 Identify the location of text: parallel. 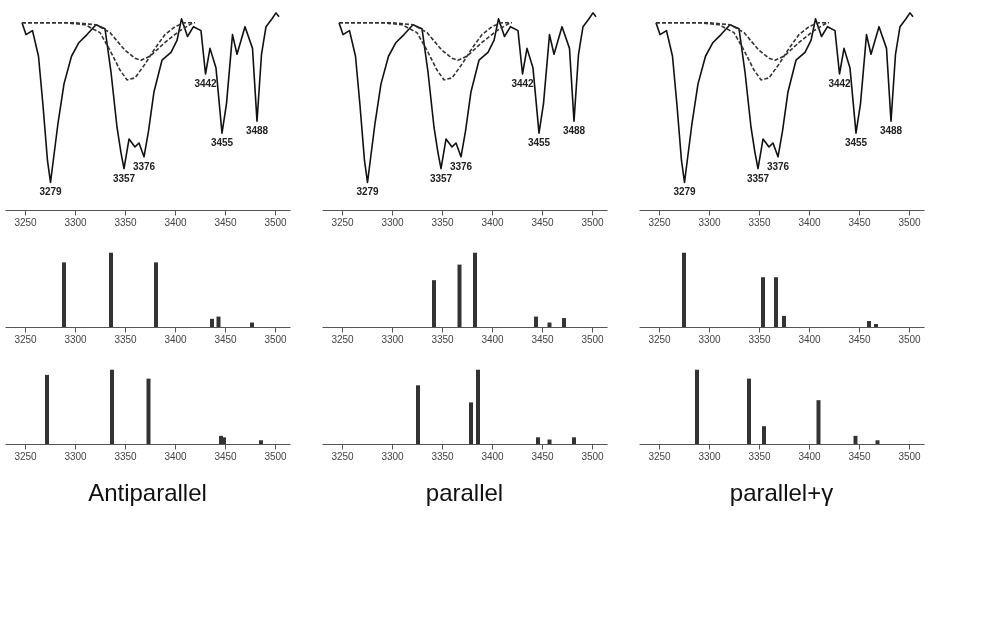
(464, 492).